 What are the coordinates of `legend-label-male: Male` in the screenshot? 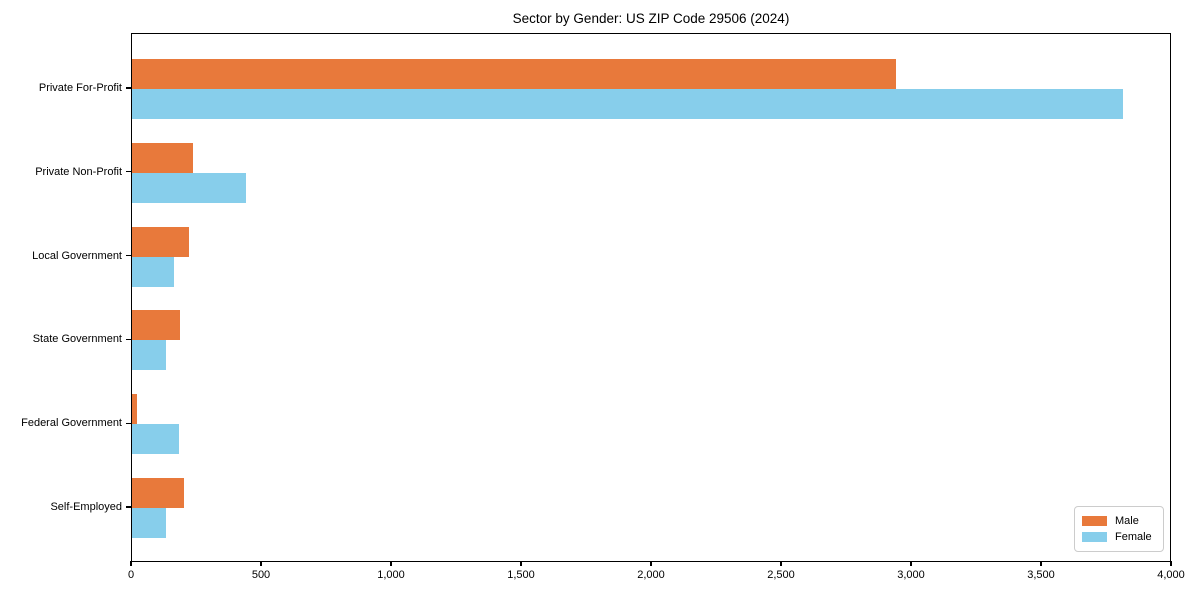 It's located at (1127, 521).